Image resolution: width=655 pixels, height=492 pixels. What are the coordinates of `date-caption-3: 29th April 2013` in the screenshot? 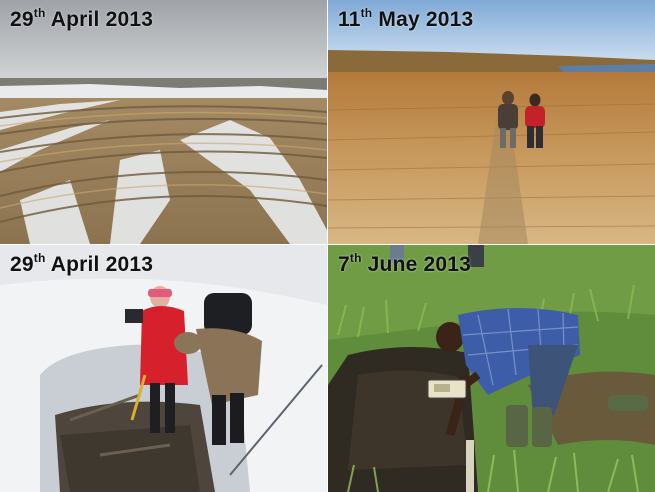 It's located at (82, 263).